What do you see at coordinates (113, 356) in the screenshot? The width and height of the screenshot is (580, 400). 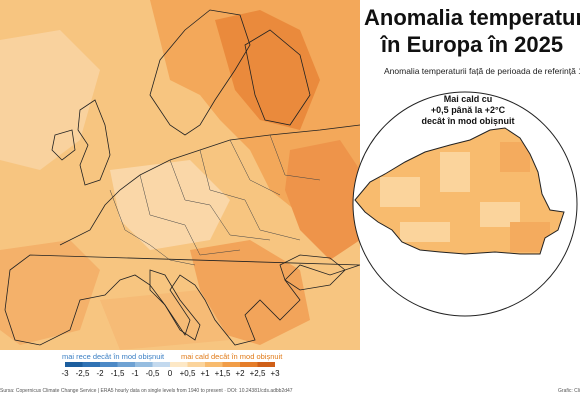 I see `legend-cold-label: mai rece decât în mod obișnuit` at bounding box center [113, 356].